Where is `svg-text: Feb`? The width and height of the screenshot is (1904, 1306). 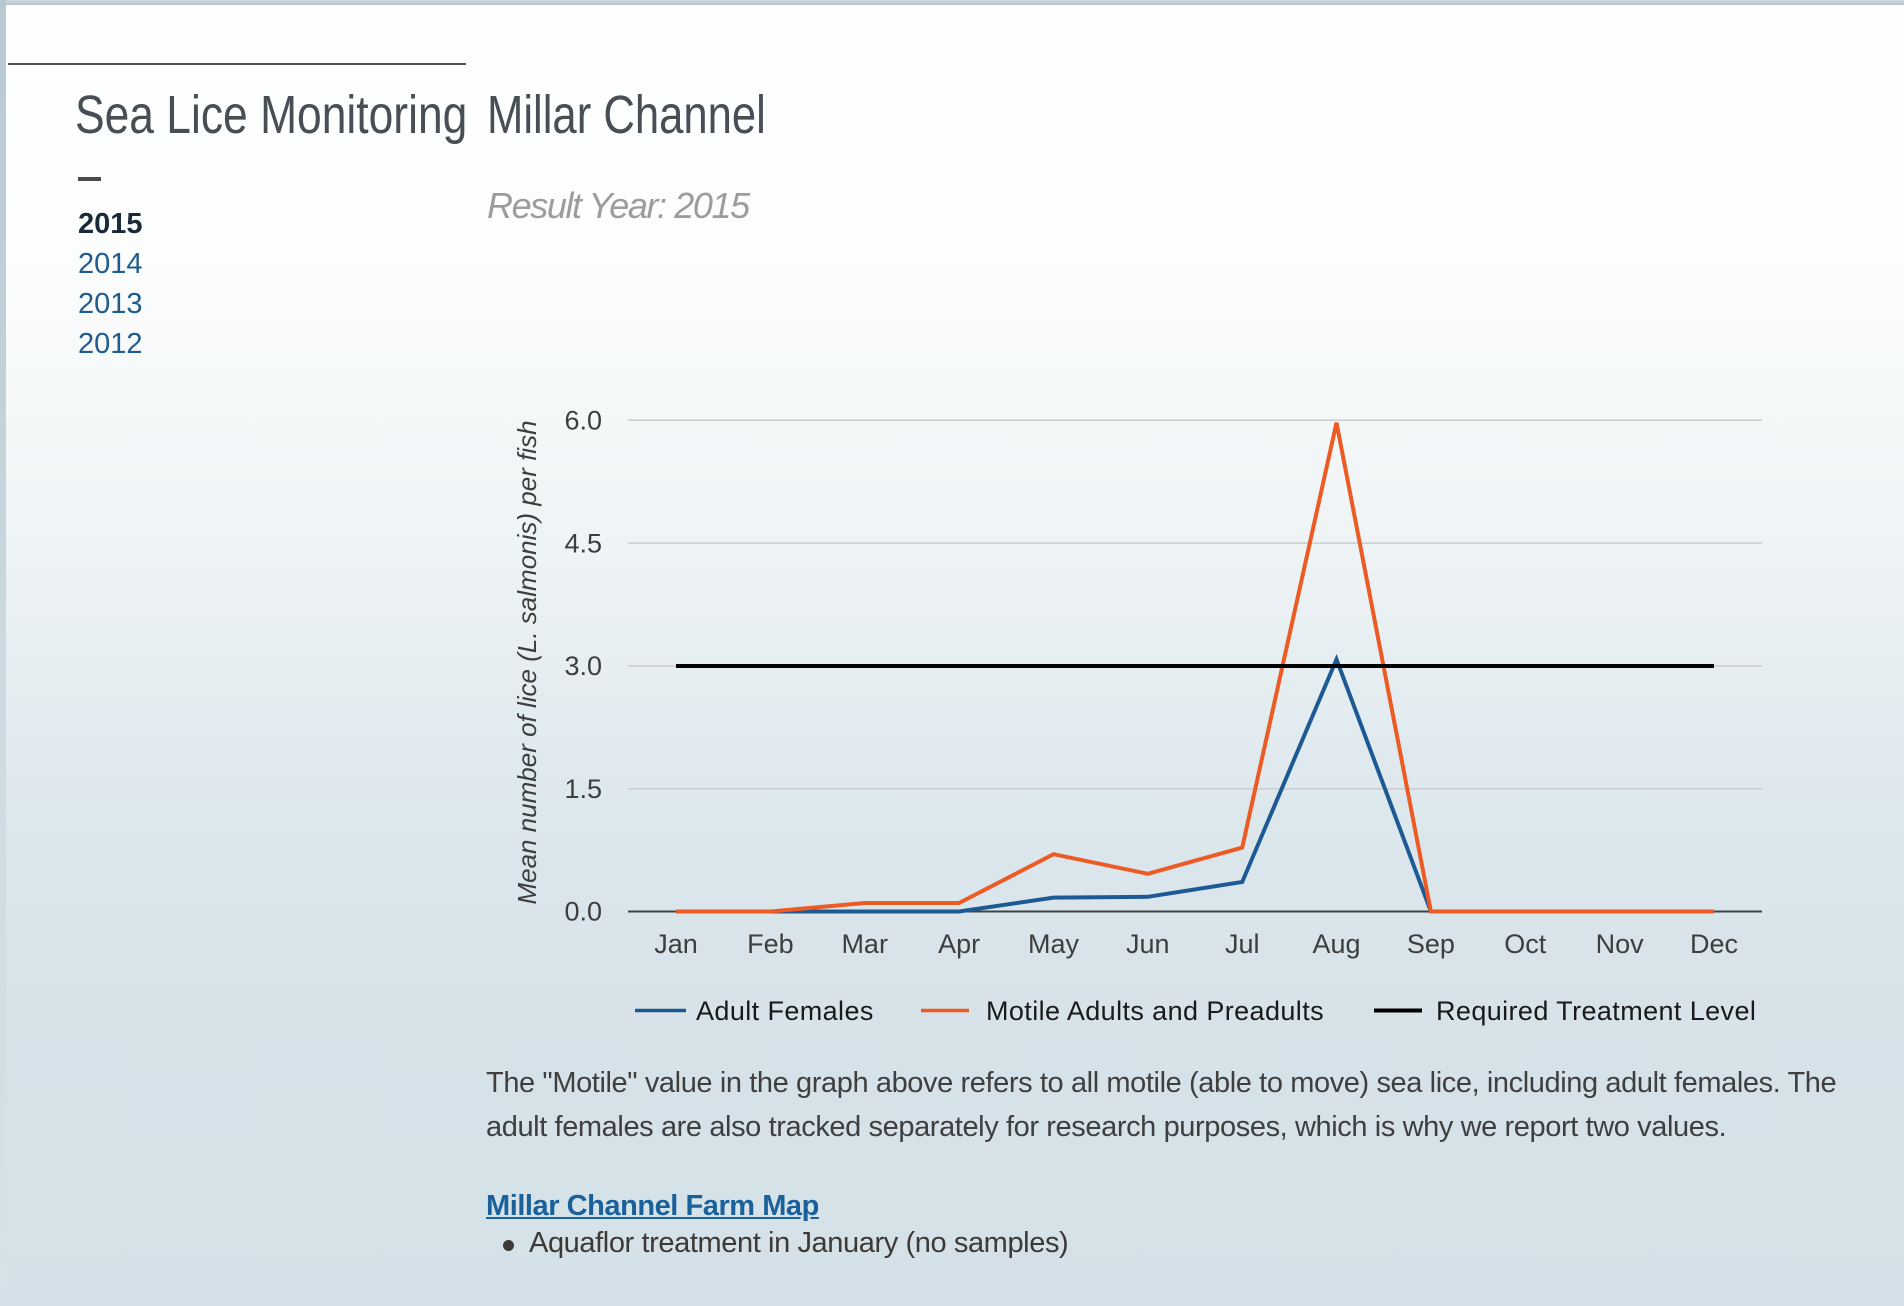
svg-text: Feb is located at coordinates (770, 944).